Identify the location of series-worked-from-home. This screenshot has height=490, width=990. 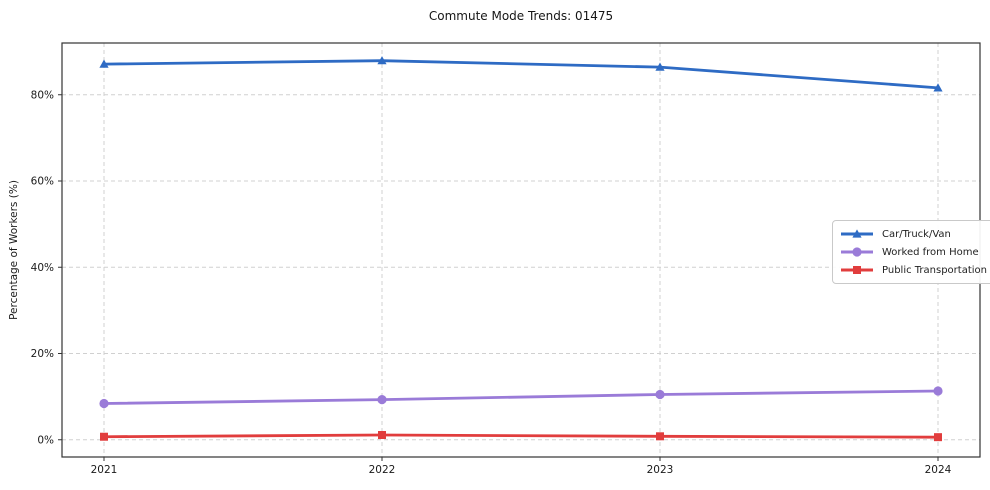
(521, 397).